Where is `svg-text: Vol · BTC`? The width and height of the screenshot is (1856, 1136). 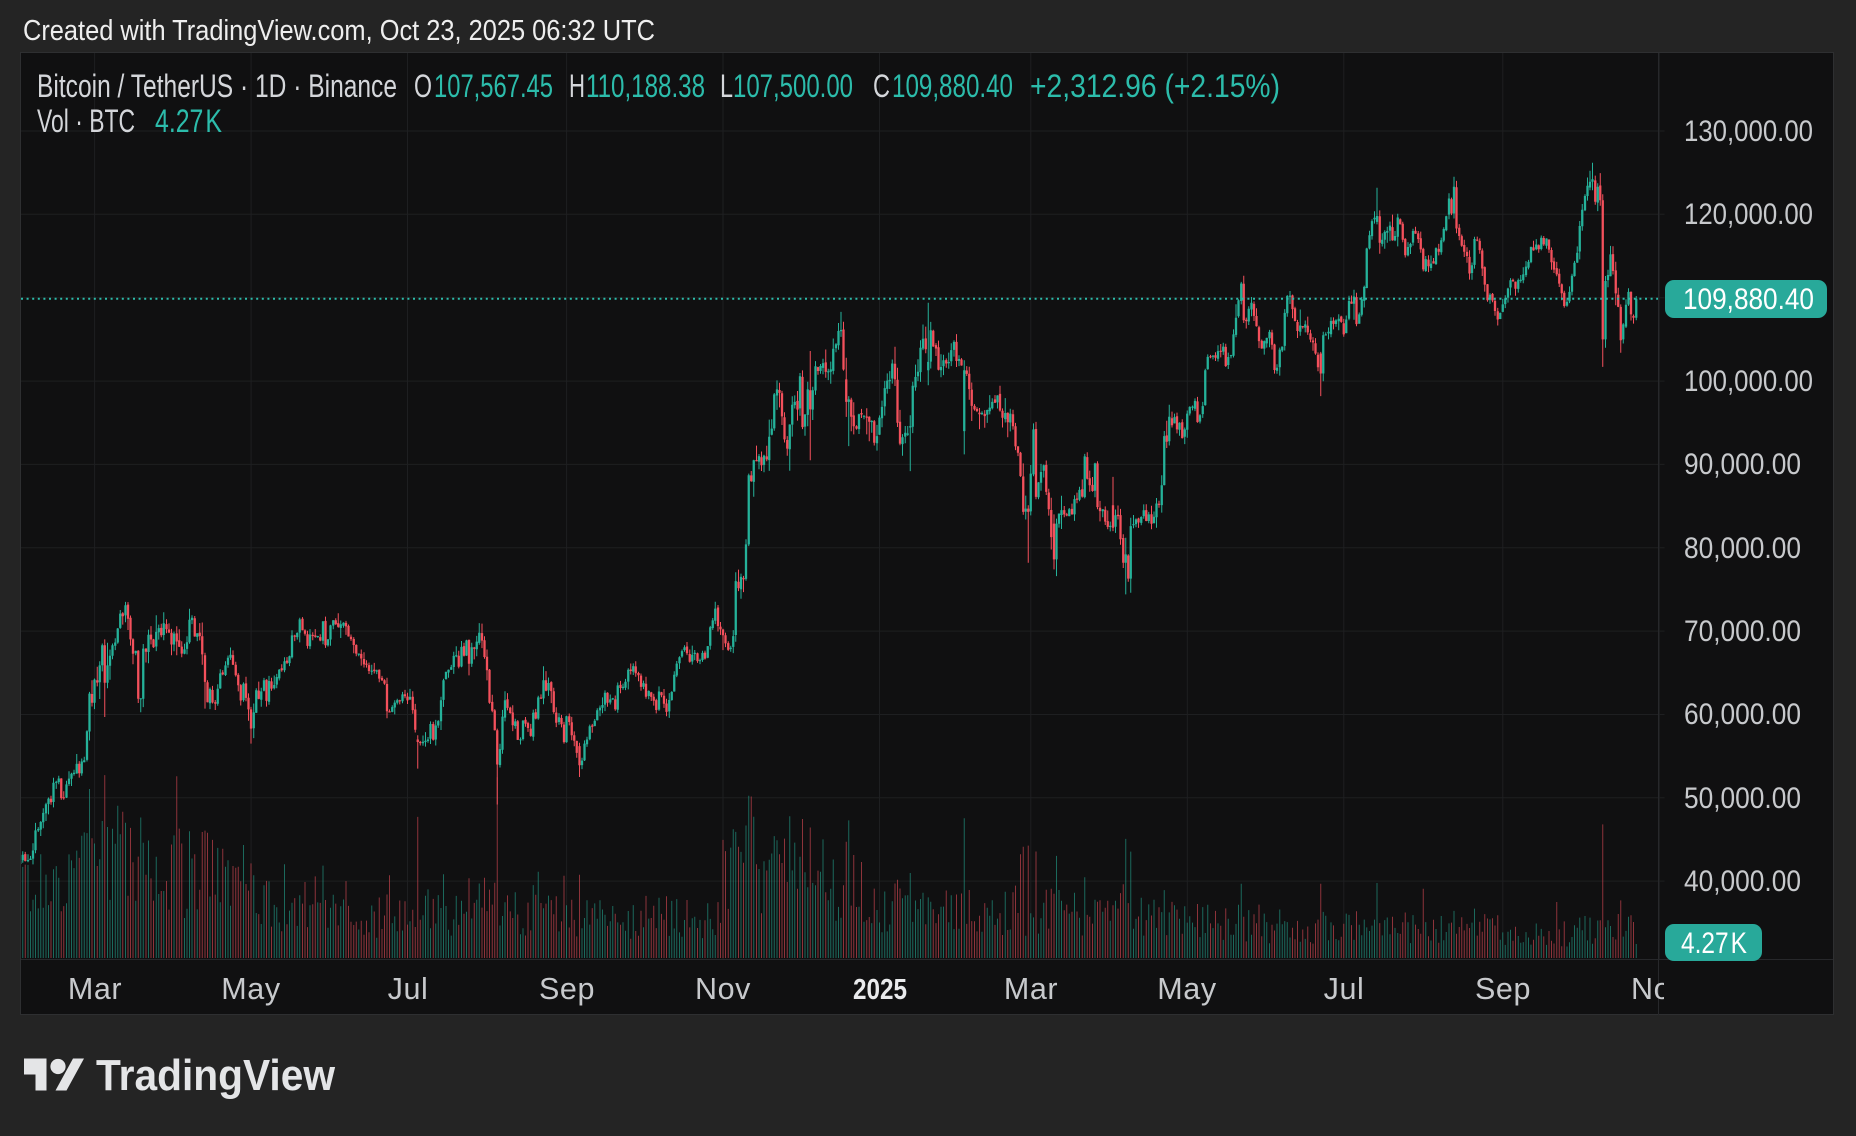
svg-text: Vol · BTC is located at coordinates (86, 121).